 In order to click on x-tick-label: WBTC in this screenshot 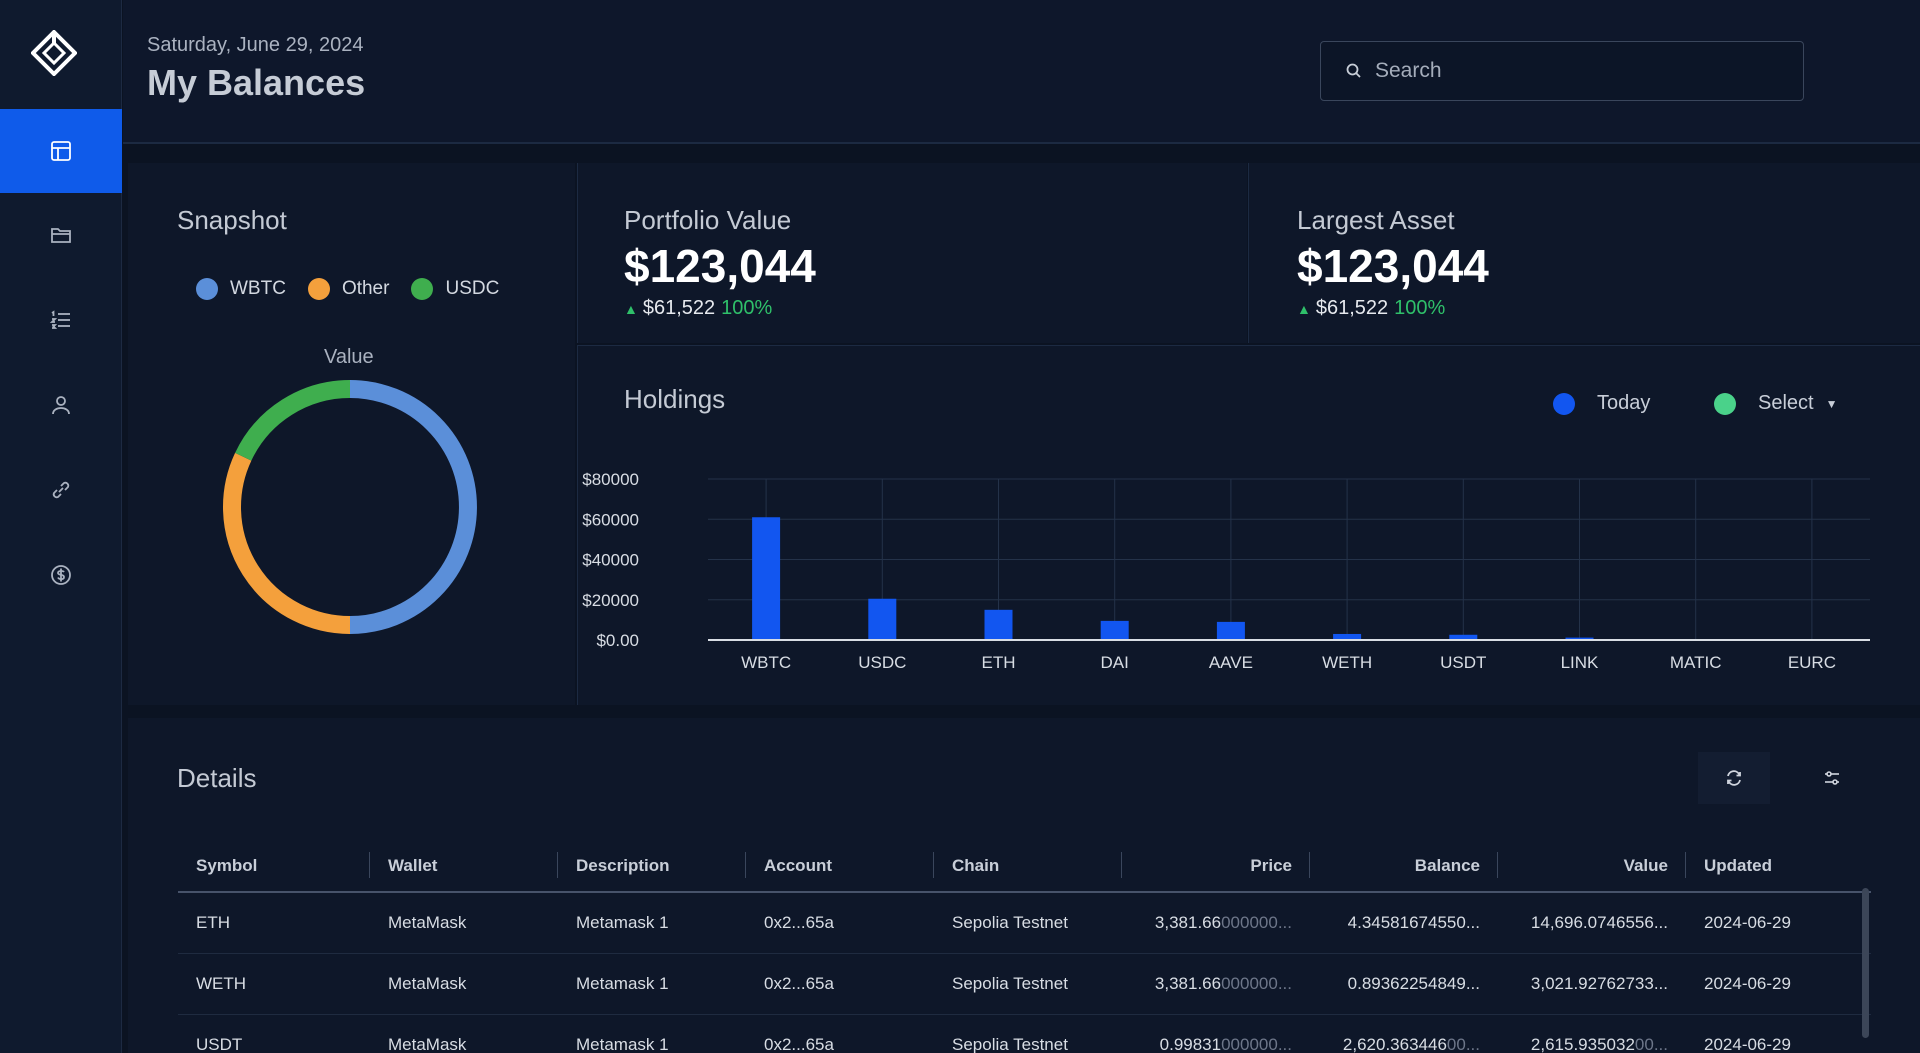, I will do `click(766, 662)`.